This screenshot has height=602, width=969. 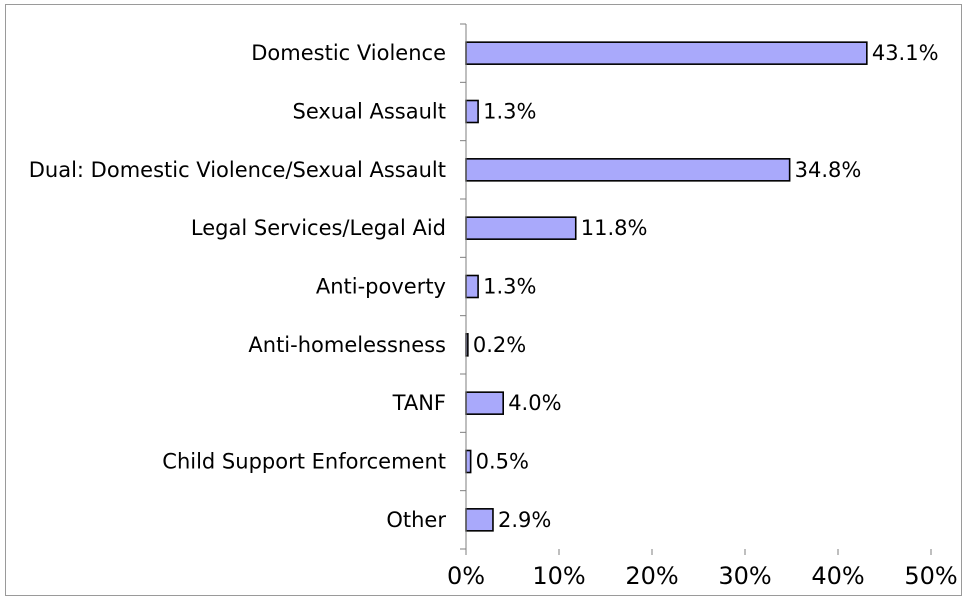 What do you see at coordinates (534, 403) in the screenshot?
I see `data-label: 4.0%` at bounding box center [534, 403].